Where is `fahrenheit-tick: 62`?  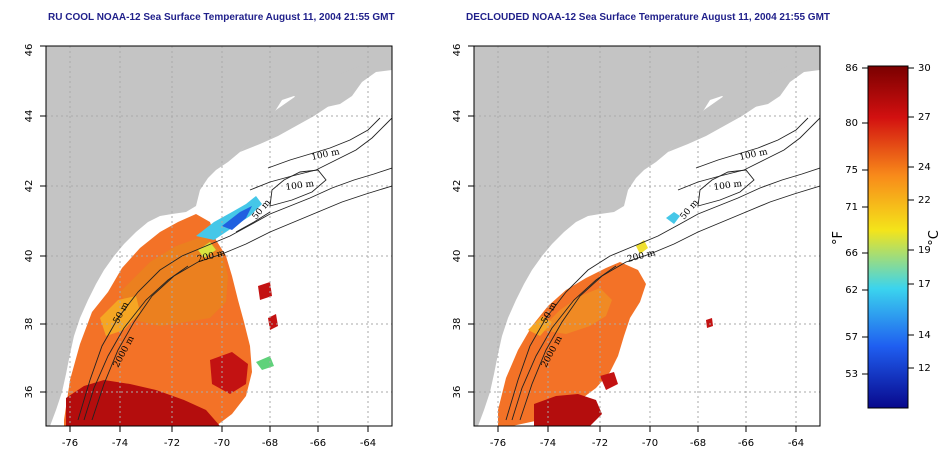
fahrenheit-tick: 62 is located at coordinates (851, 290).